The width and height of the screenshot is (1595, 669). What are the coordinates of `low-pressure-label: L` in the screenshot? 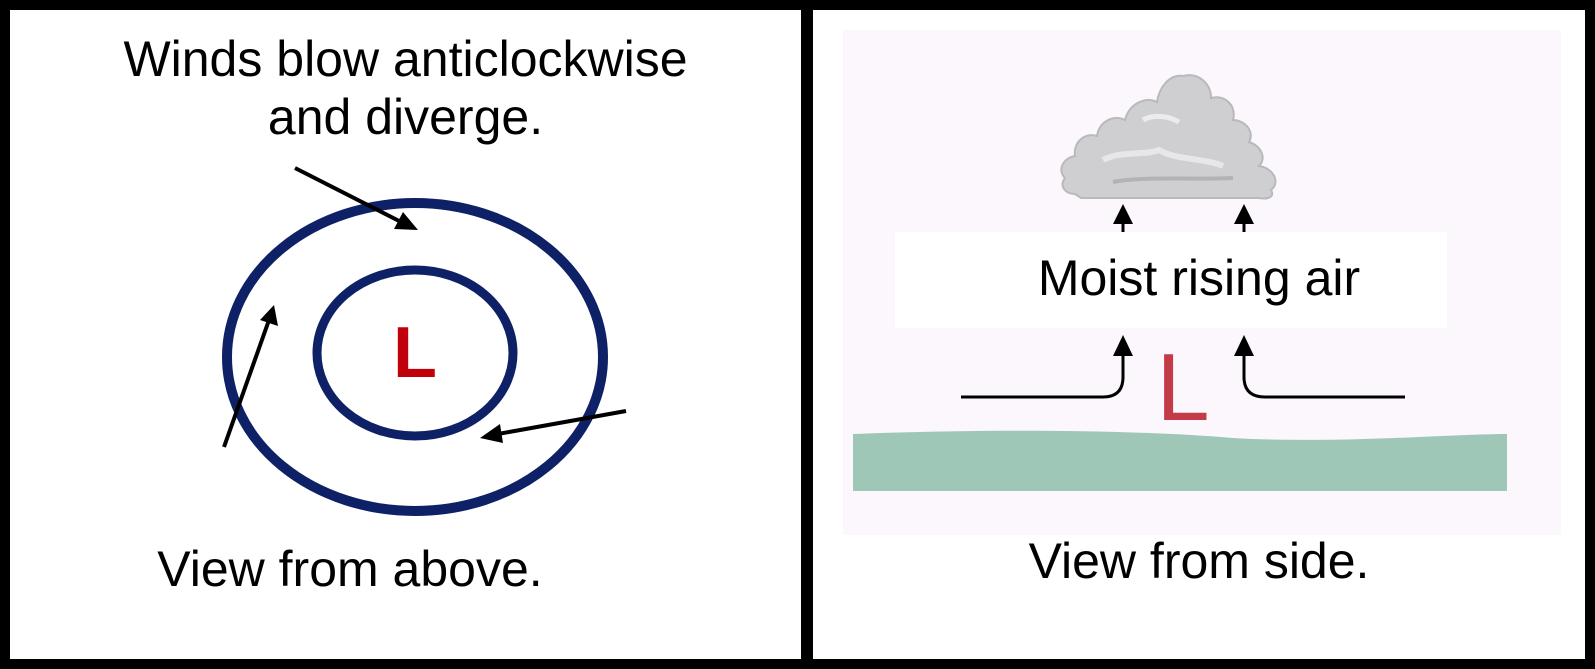 It's located at (415, 353).